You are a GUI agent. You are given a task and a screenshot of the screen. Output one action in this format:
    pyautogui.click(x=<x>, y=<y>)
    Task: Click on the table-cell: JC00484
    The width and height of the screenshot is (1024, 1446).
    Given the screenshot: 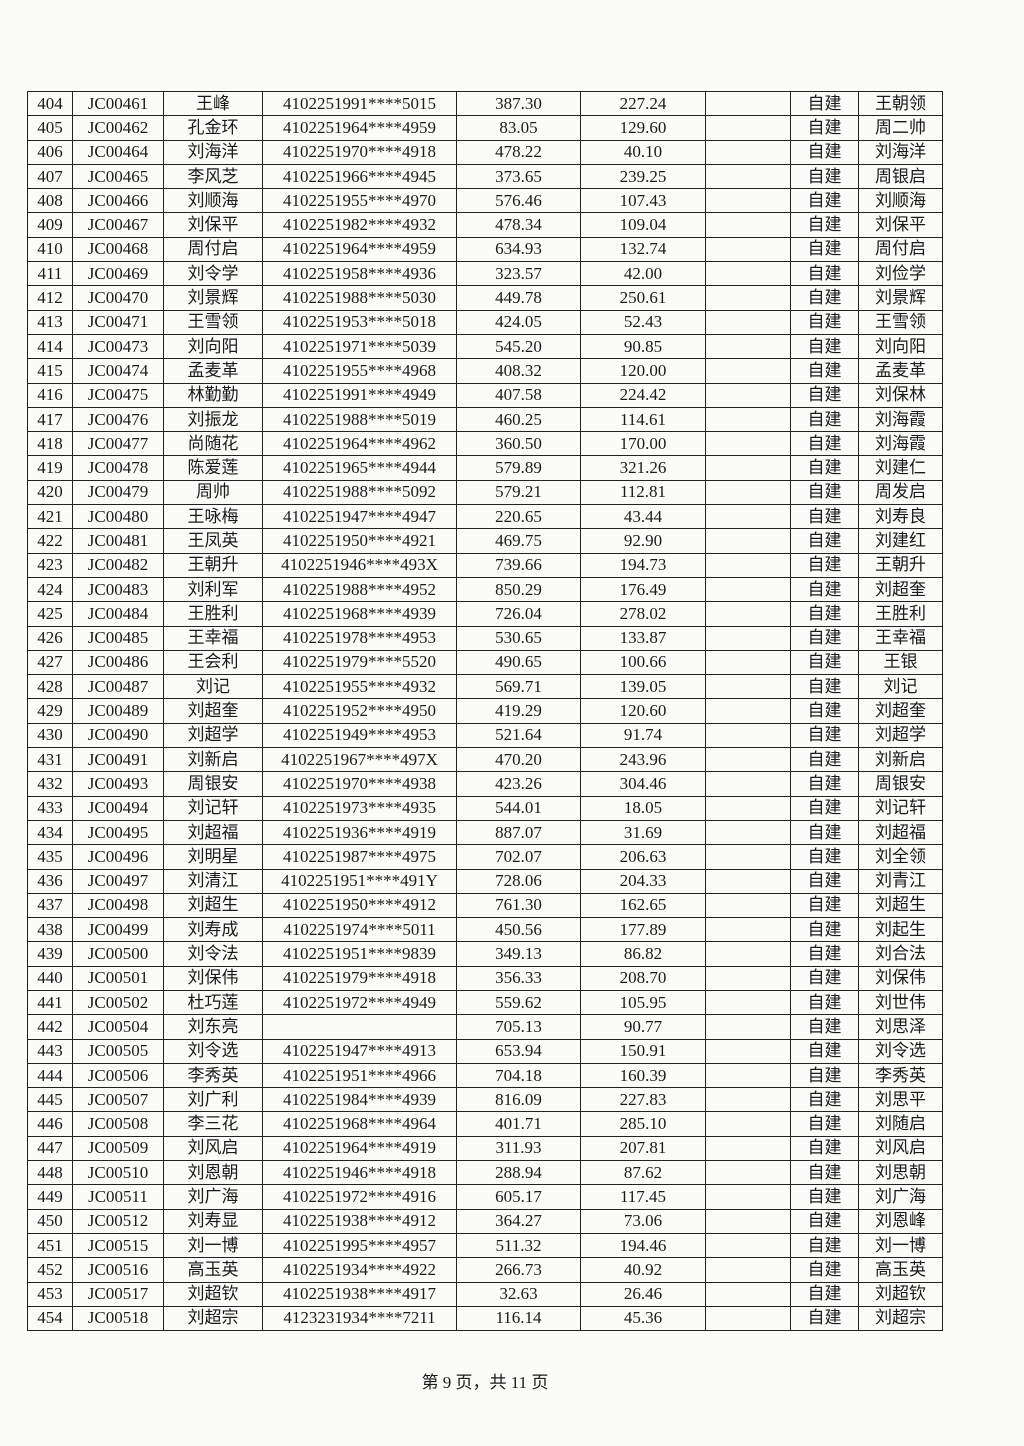 What is the action you would take?
    pyautogui.click(x=118, y=614)
    